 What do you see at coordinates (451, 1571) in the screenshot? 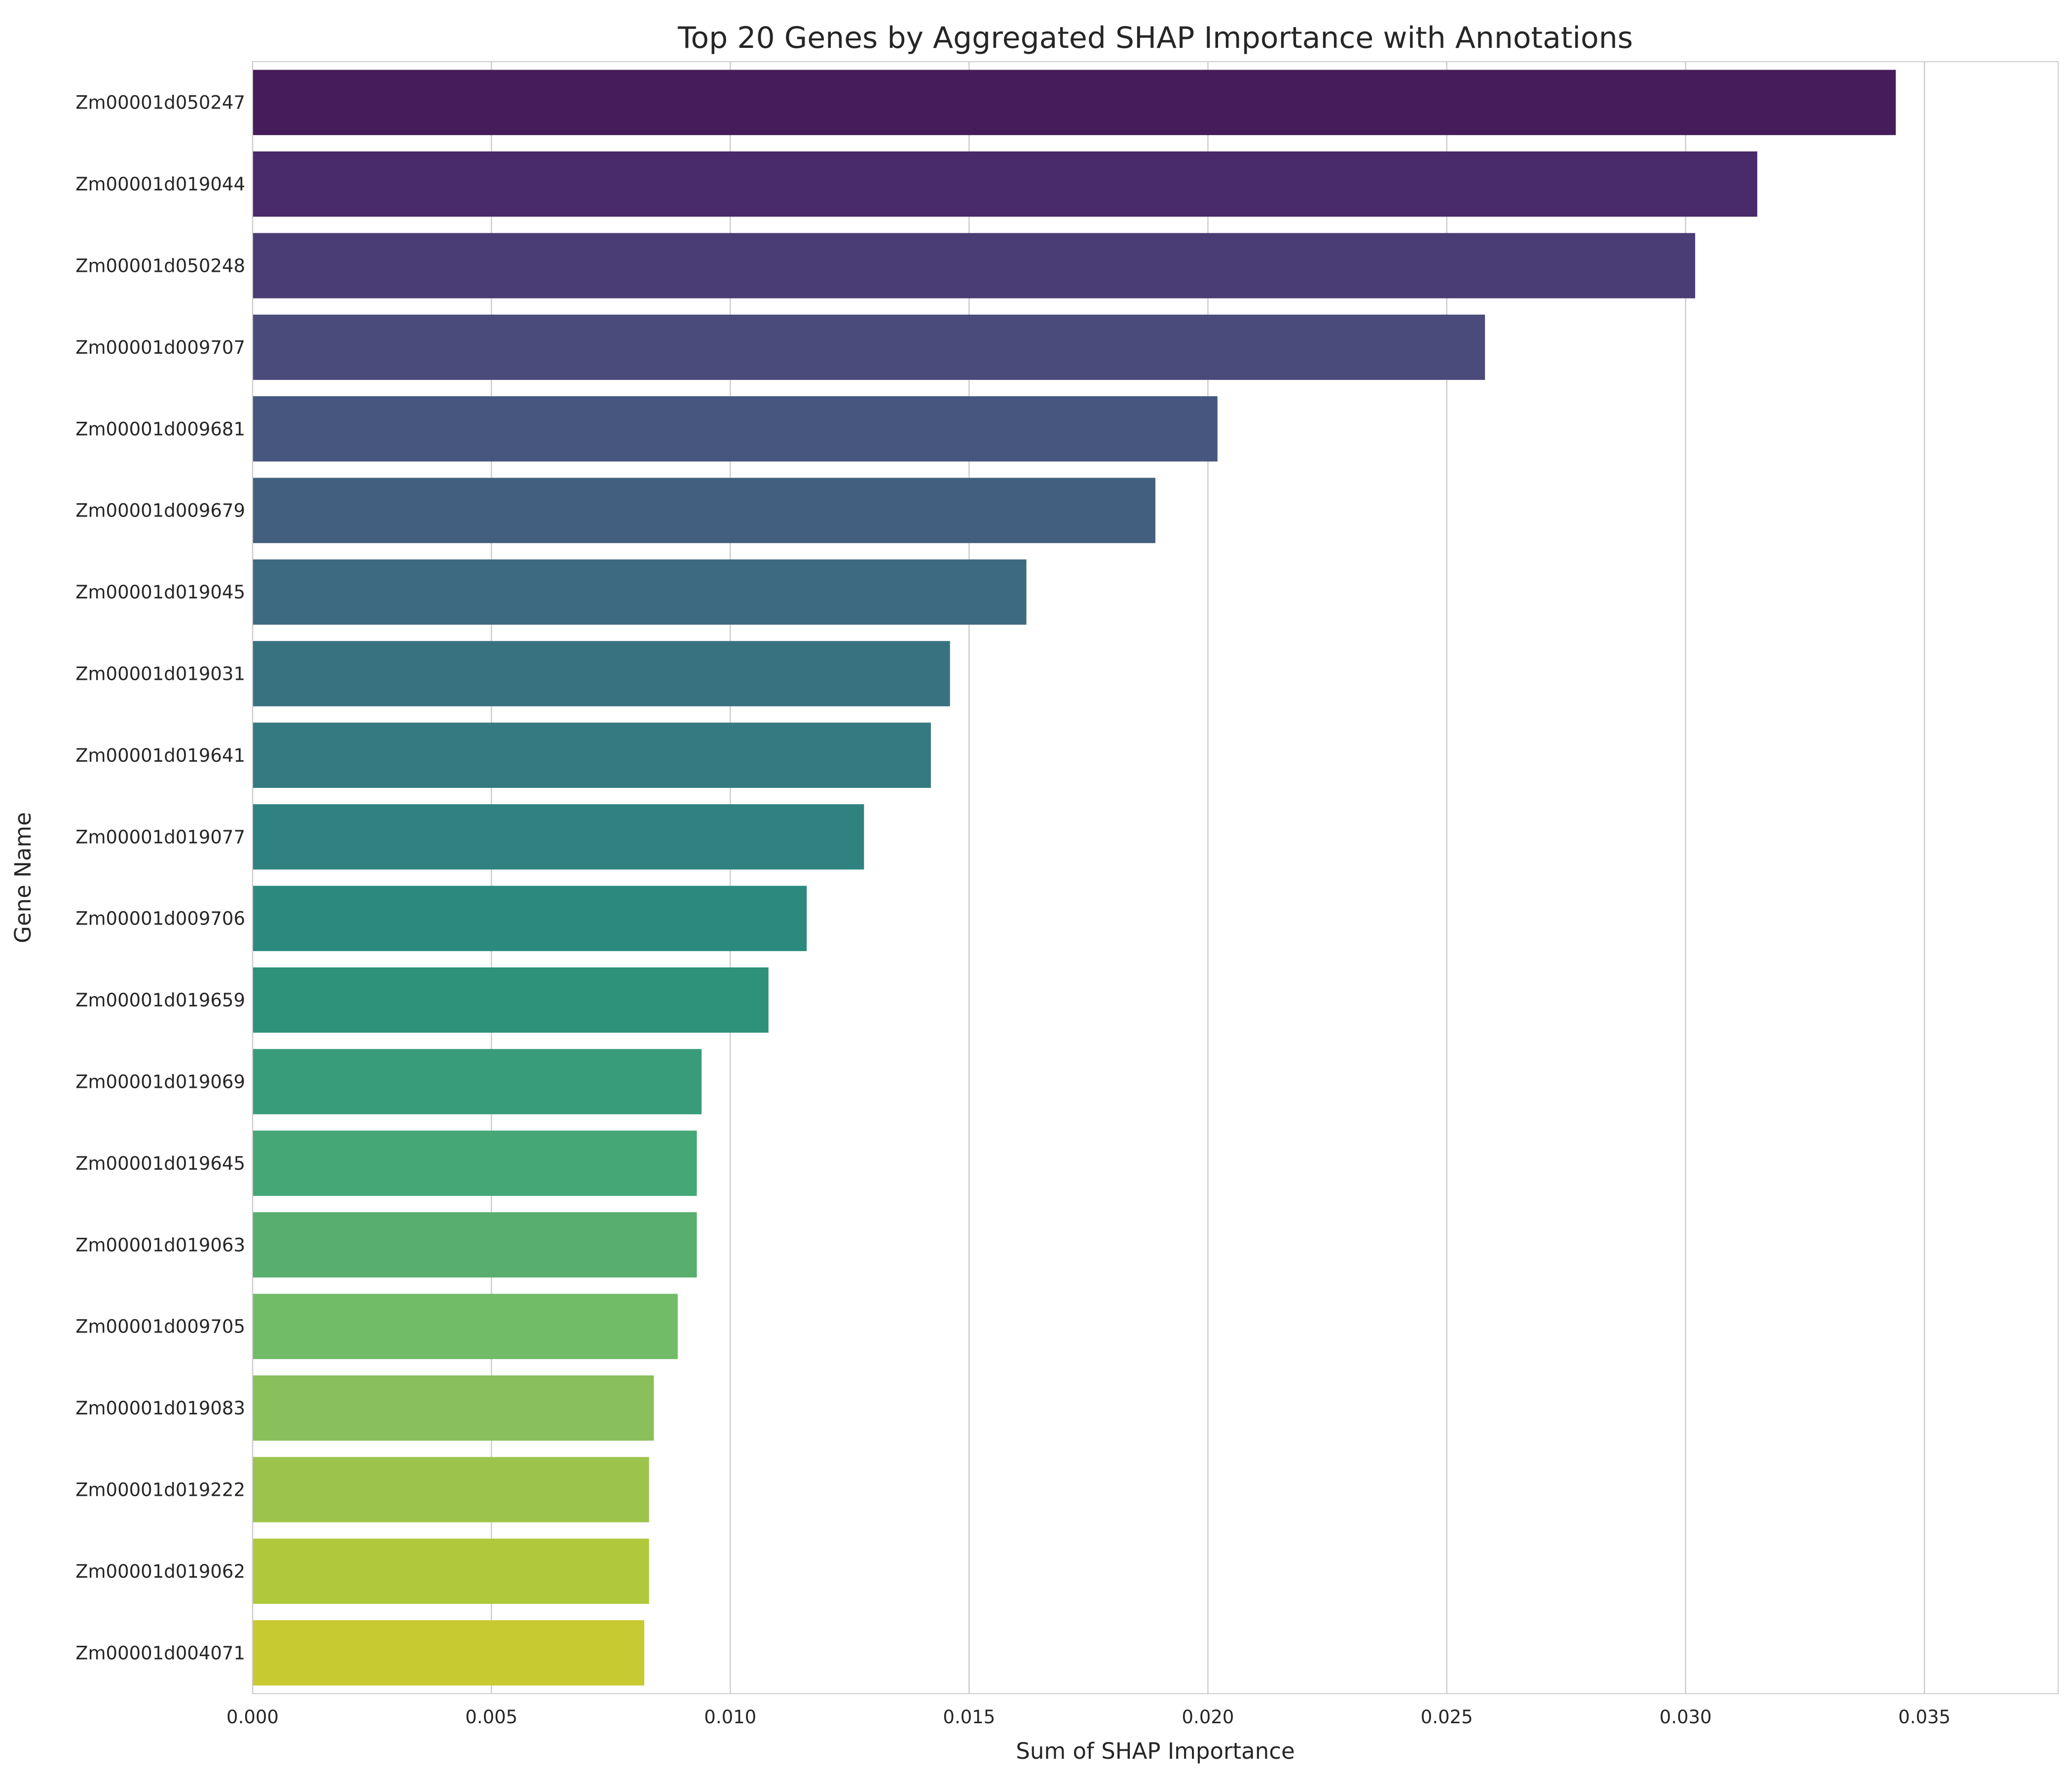
I see `bar-Zm00001d019062` at bounding box center [451, 1571].